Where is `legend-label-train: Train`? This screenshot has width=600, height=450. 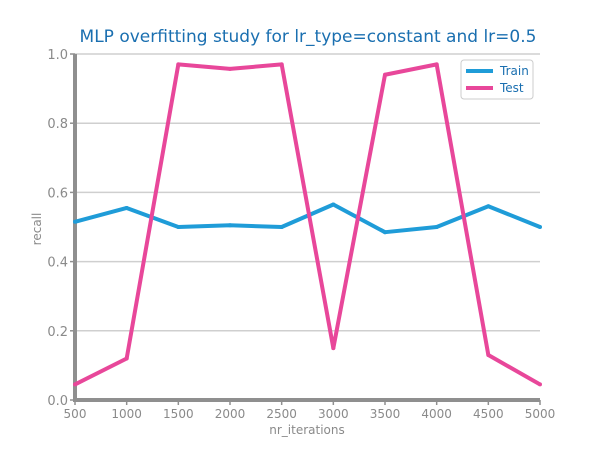 legend-label-train: Train is located at coordinates (514, 71).